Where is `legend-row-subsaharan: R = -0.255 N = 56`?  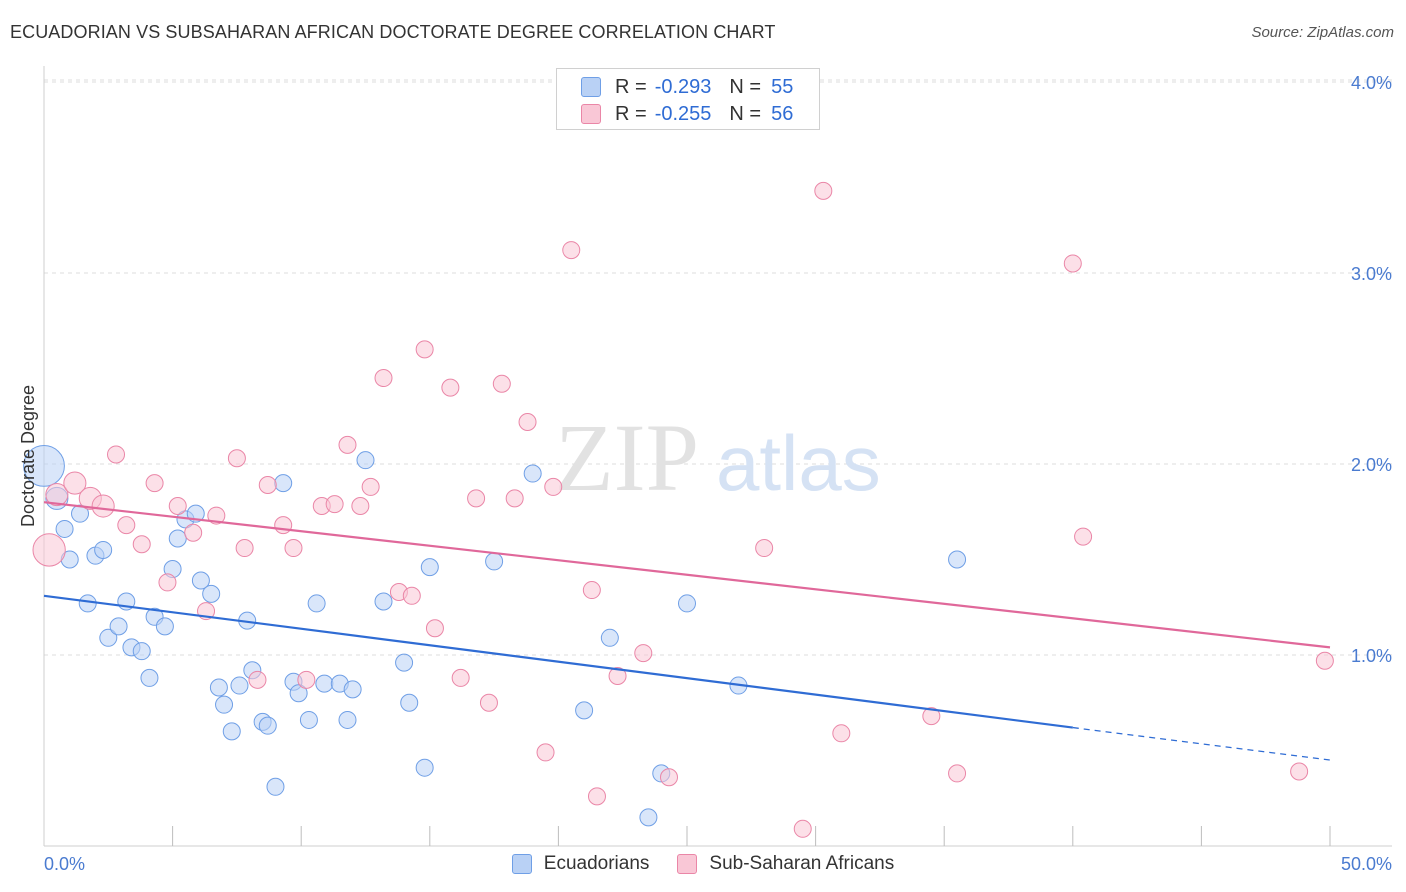
legend-row-subsaharan: R = -0.255 N = 56 is located at coordinates (687, 114).